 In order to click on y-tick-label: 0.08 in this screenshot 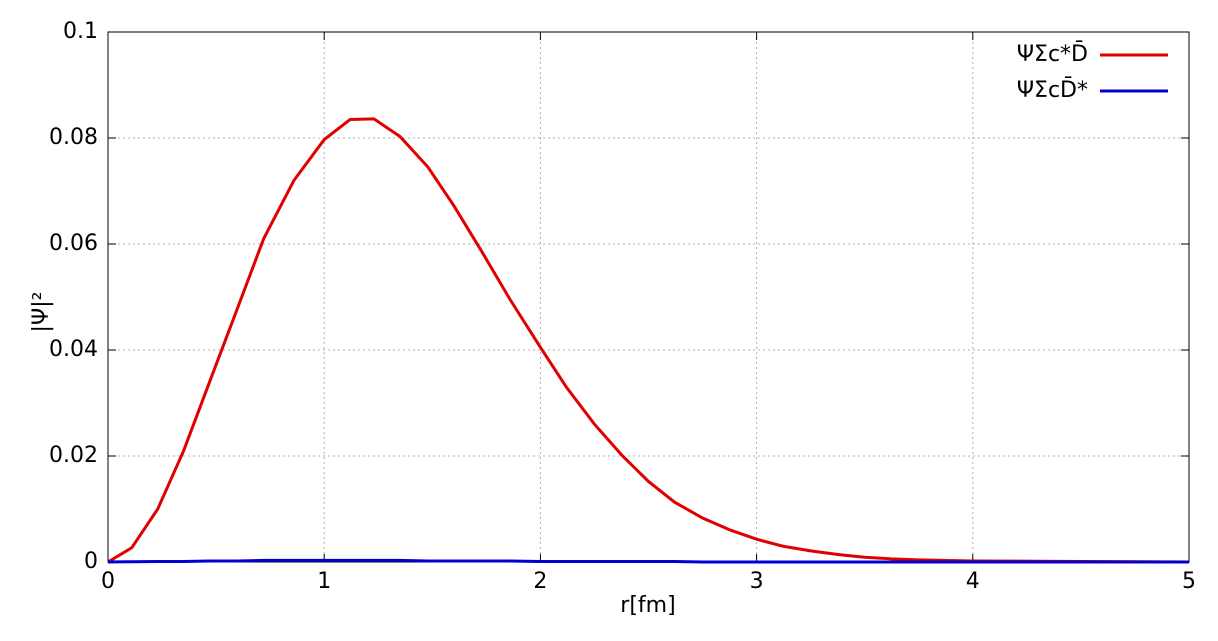, I will do `click(73, 137)`.